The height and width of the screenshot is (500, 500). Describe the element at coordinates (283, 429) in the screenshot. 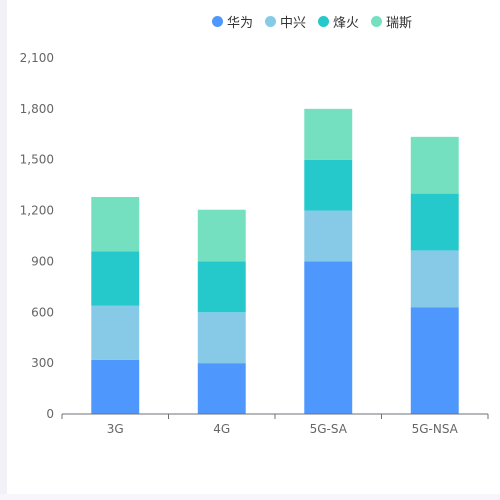

I see `x-labels-layer: 3G 4G 5G-SA 5G-NSA` at that location.